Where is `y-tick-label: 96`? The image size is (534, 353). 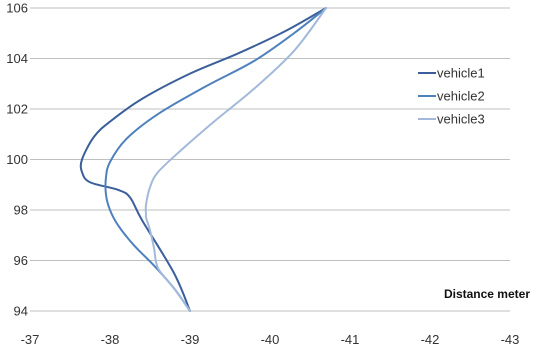
y-tick-label: 96 is located at coordinates (21, 260).